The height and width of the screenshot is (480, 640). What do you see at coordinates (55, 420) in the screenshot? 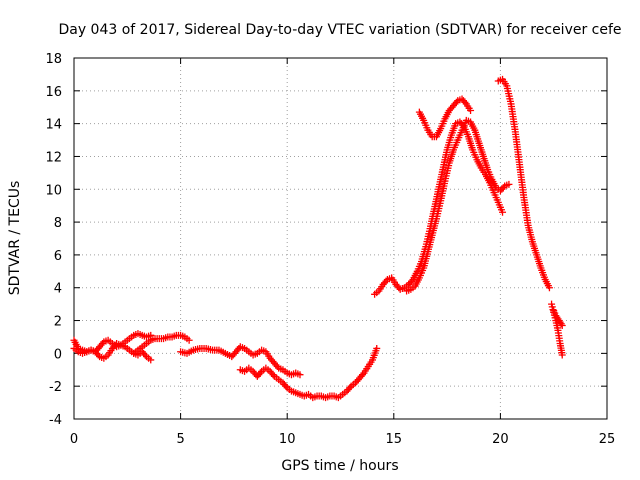
I see `y-tick-label: -4` at bounding box center [55, 420].